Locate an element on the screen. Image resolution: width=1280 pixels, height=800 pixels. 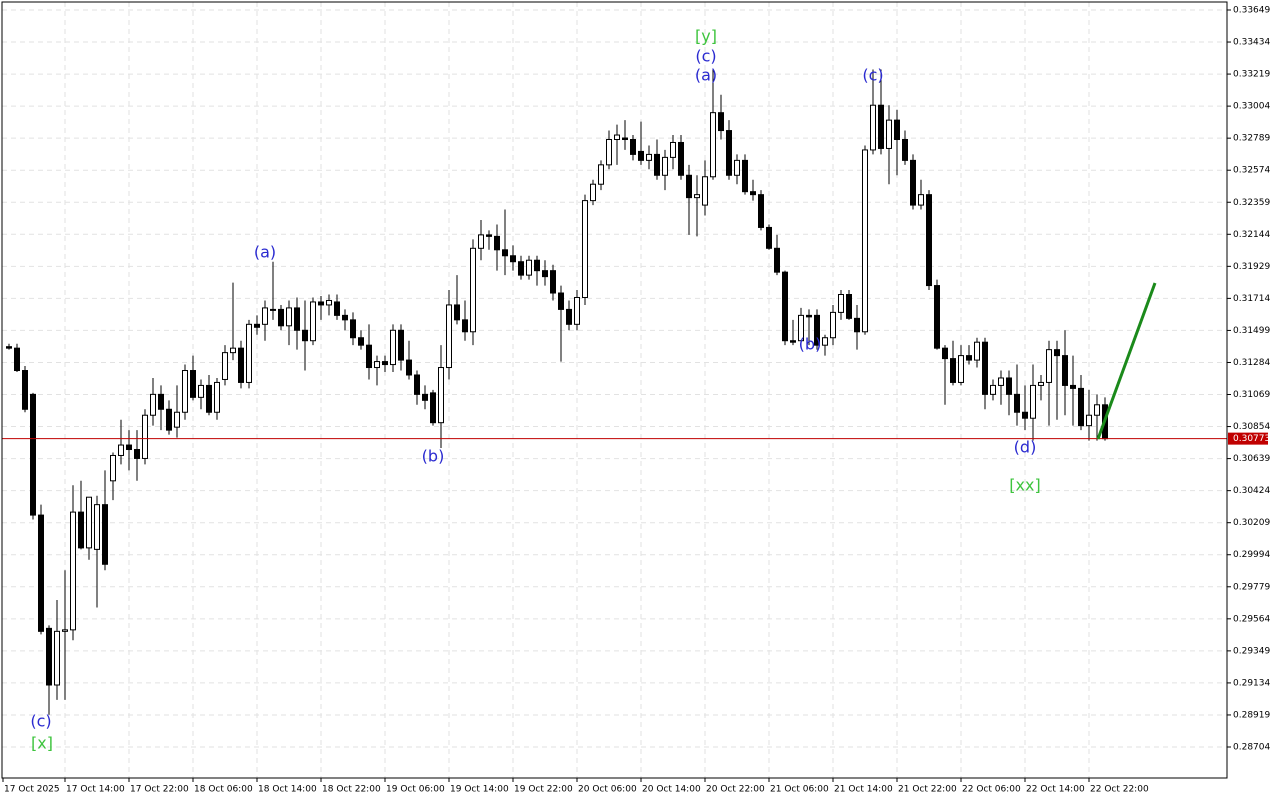
y-tick-label: 0.29134 is located at coordinates (1251, 683).